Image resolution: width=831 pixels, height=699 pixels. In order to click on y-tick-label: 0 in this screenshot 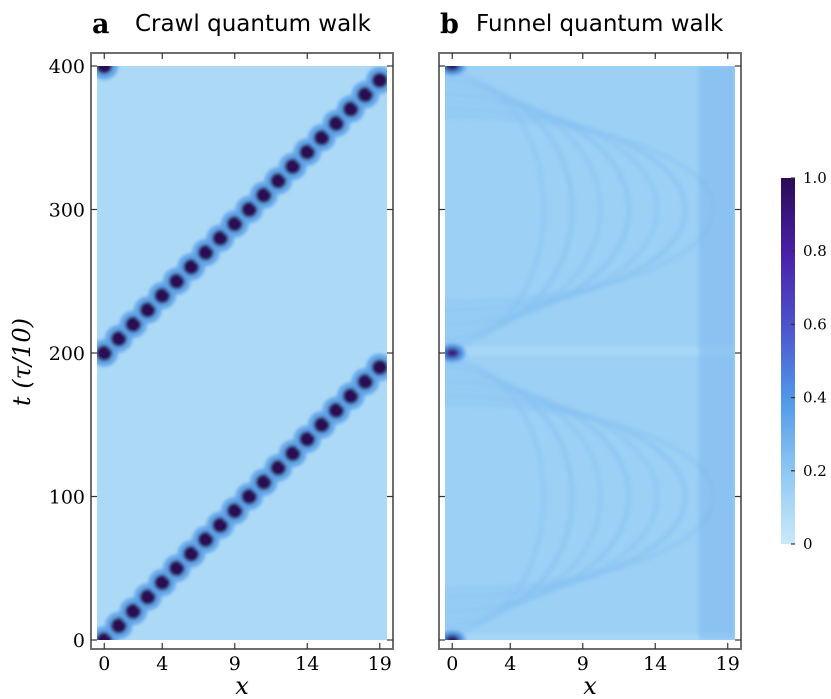, I will do `click(79, 641)`.